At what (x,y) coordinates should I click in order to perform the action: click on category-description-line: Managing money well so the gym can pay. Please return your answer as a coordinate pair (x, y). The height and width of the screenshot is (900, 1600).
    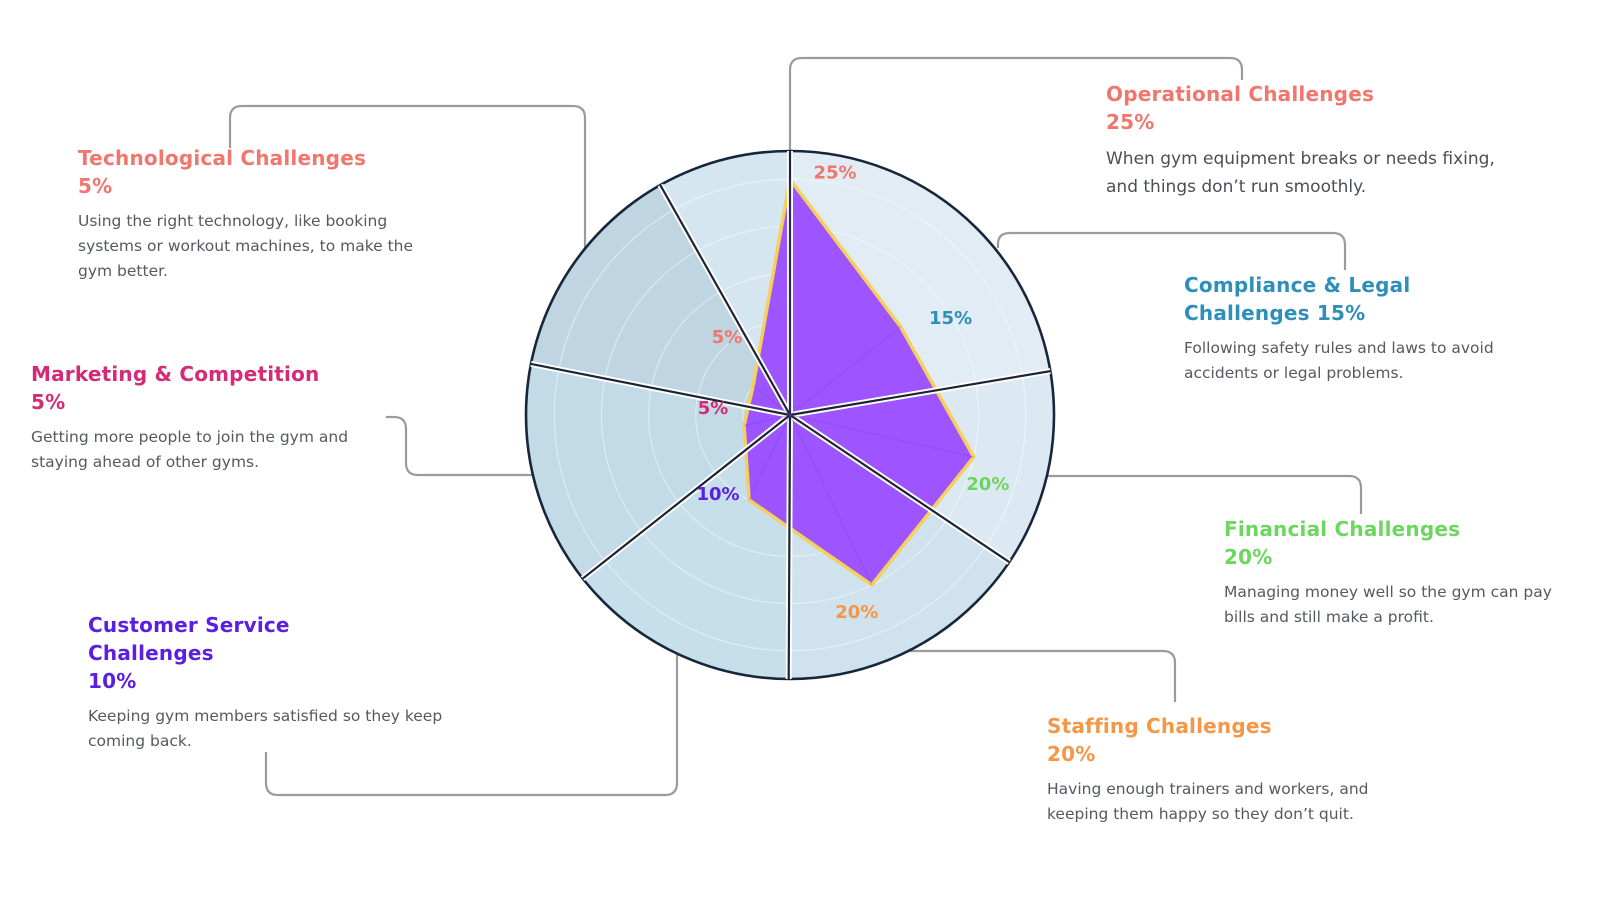
    Looking at the image, I should click on (1388, 592).